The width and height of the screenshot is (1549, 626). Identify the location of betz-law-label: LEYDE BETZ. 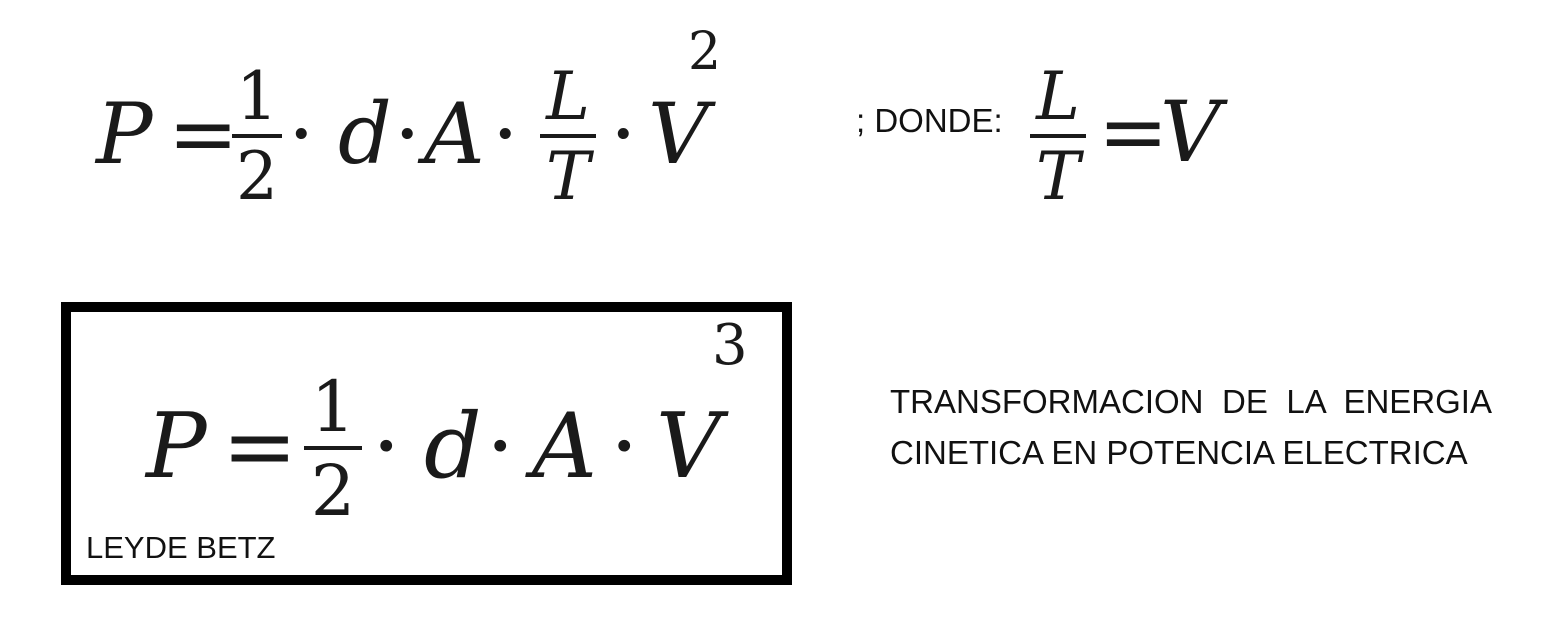
(181, 547).